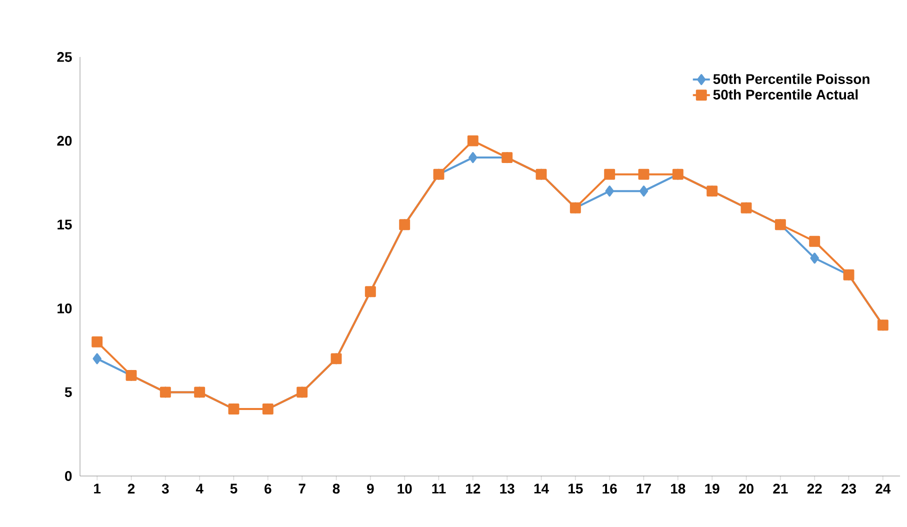 The width and height of the screenshot is (907, 527). What do you see at coordinates (473, 489) in the screenshot?
I see `x-tick-label: 12` at bounding box center [473, 489].